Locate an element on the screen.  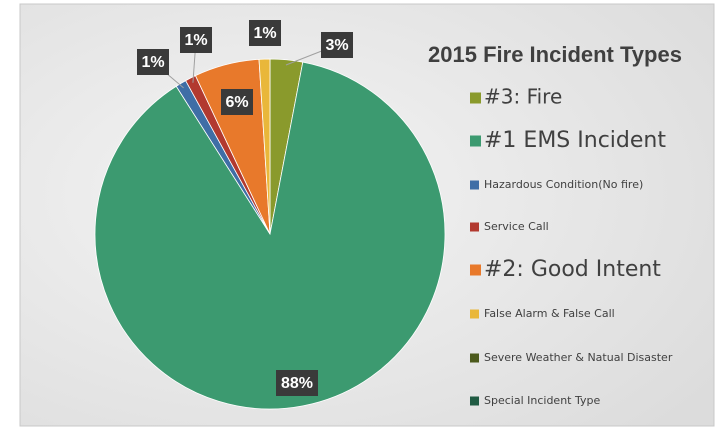
legend-label: Service Call is located at coordinates (516, 226).